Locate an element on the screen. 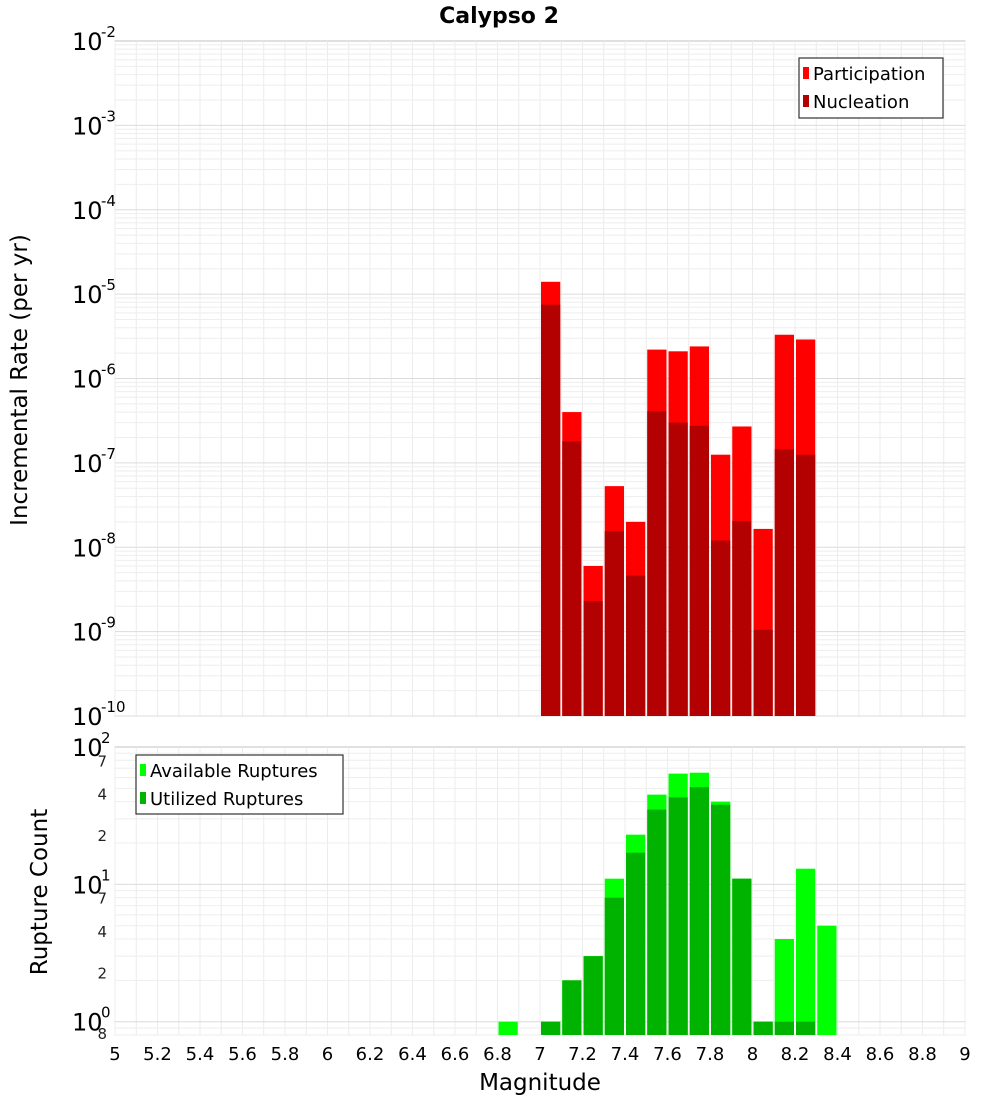  x-tick-label: 7.2 is located at coordinates (582, 1054).